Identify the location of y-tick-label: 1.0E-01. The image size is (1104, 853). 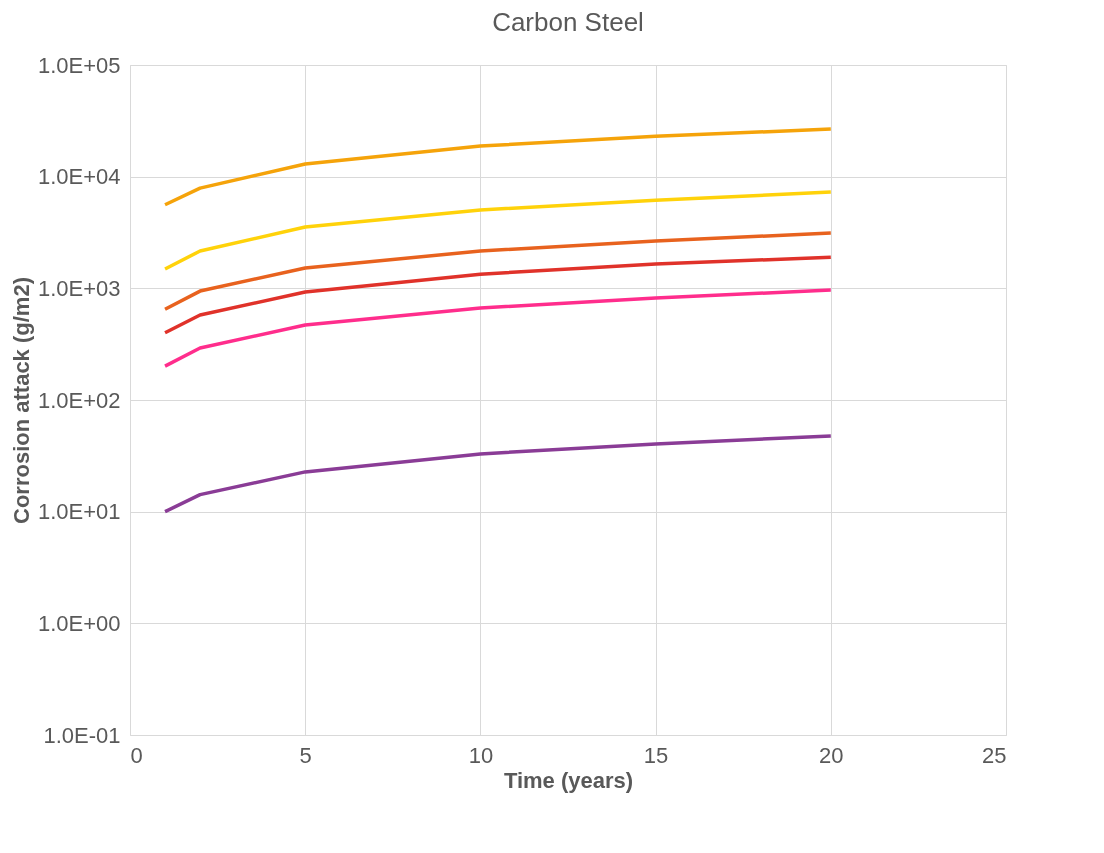
(82, 735).